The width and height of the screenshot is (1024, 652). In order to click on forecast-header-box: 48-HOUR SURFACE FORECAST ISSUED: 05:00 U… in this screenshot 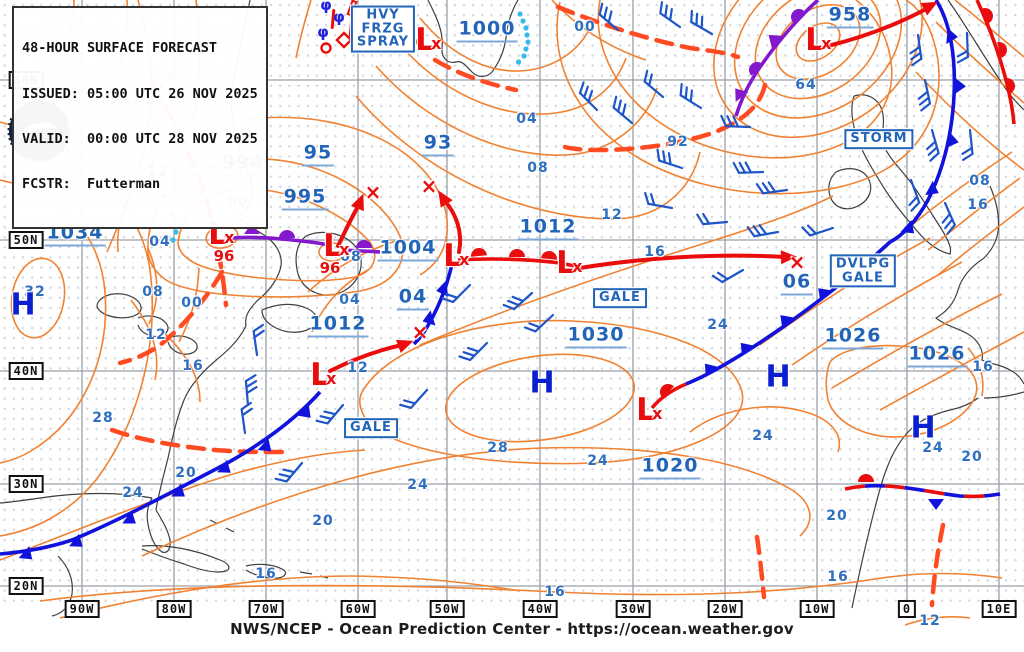, I will do `click(140, 117)`.